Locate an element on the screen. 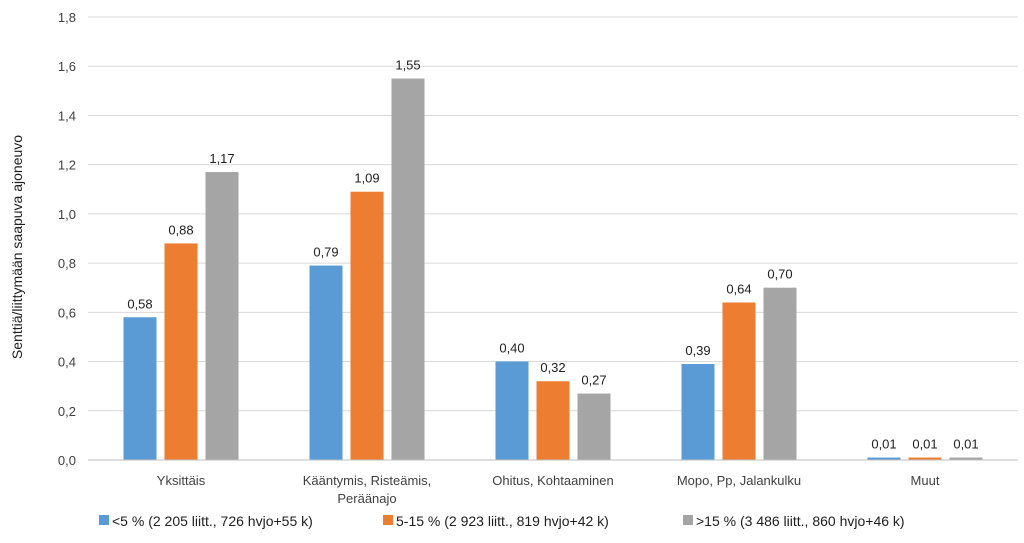 The width and height of the screenshot is (1024, 543). x-tick-label: Muut is located at coordinates (925, 480).